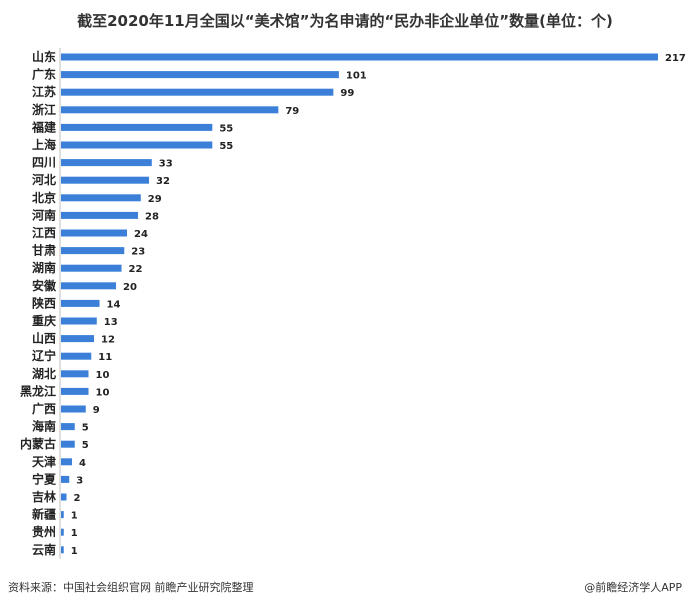  Describe the element at coordinates (38, 443) in the screenshot. I see `category-label: 内蒙古` at that location.